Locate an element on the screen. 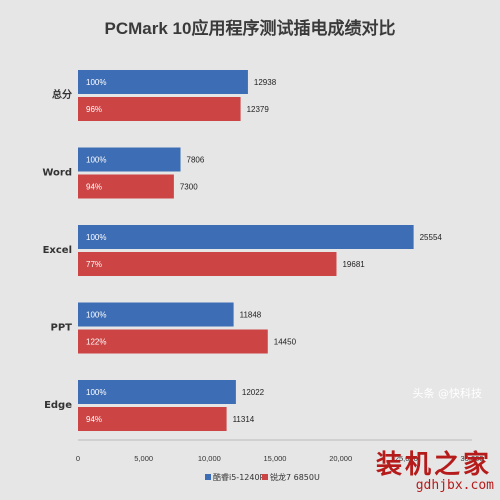 This screenshot has height=500, width=500. watermark-site: 装机之家 is located at coordinates (433, 465).